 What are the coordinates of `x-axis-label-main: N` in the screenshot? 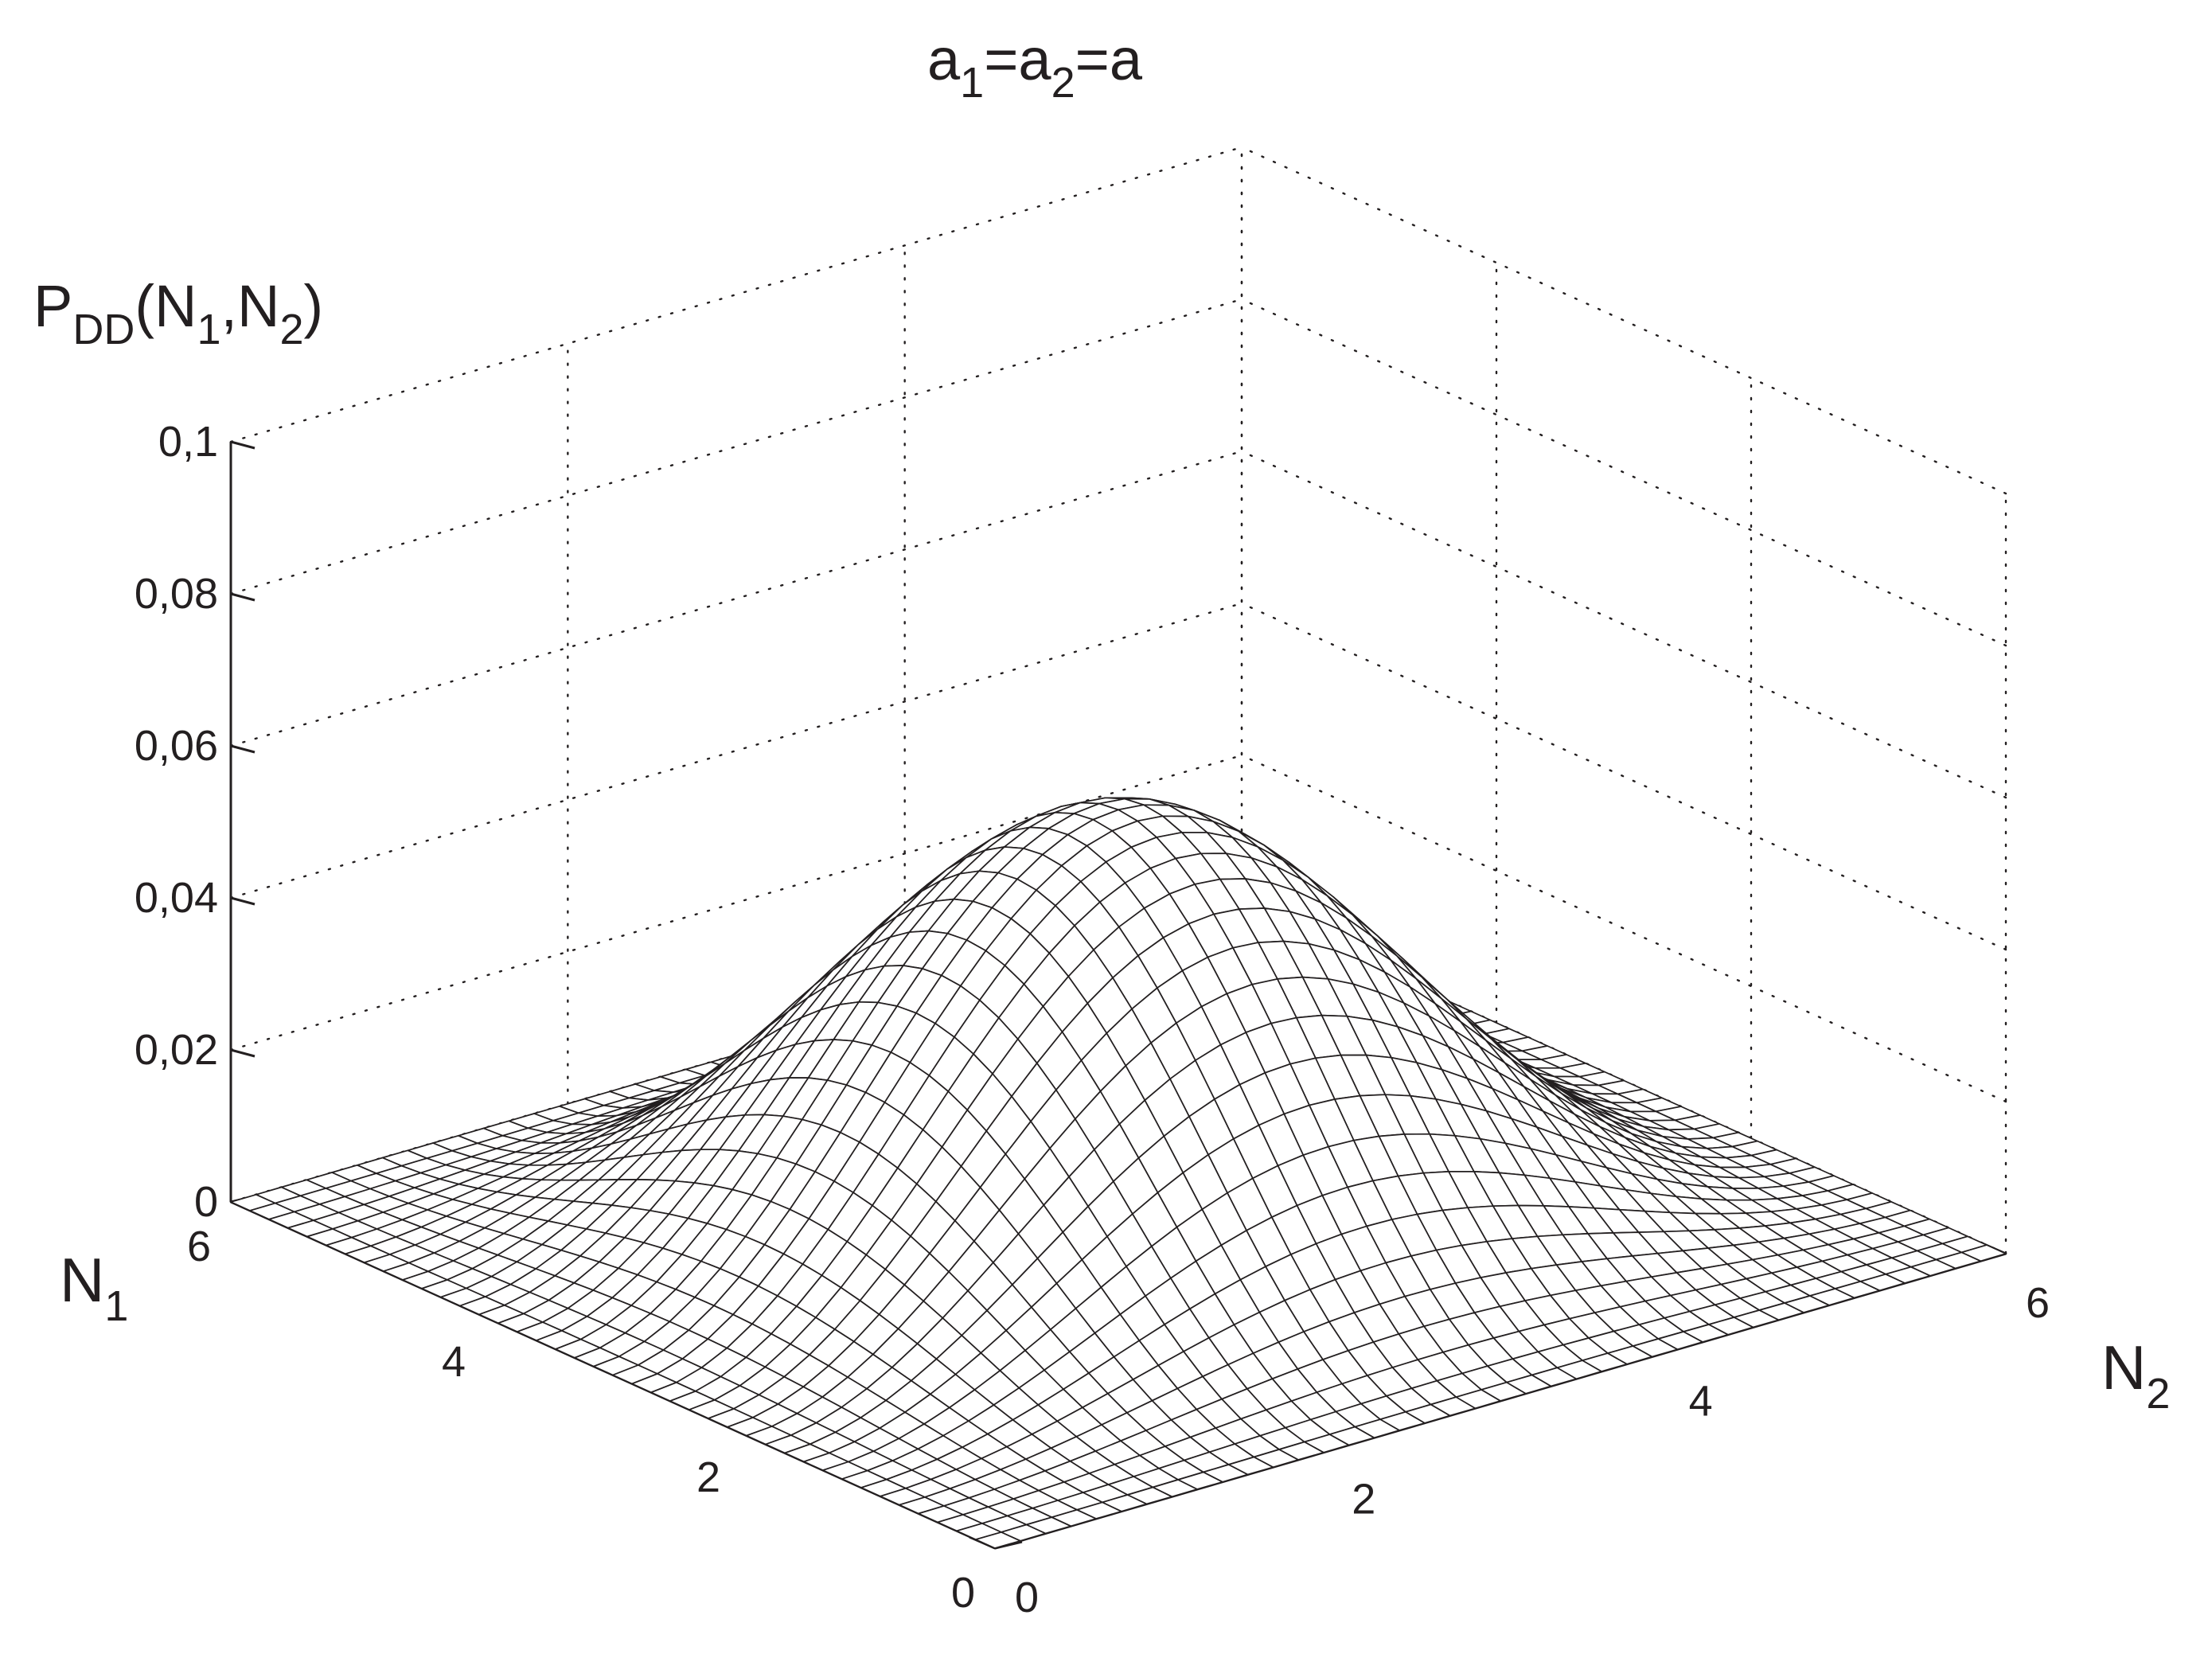 It's located at (2123, 1368).